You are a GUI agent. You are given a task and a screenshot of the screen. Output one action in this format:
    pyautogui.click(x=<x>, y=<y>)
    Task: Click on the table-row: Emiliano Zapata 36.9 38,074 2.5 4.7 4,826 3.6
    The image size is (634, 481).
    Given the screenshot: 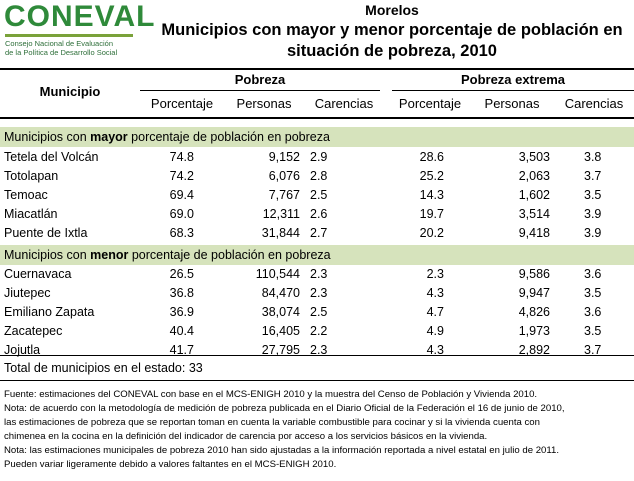 What is the action you would take?
    pyautogui.click(x=317, y=312)
    